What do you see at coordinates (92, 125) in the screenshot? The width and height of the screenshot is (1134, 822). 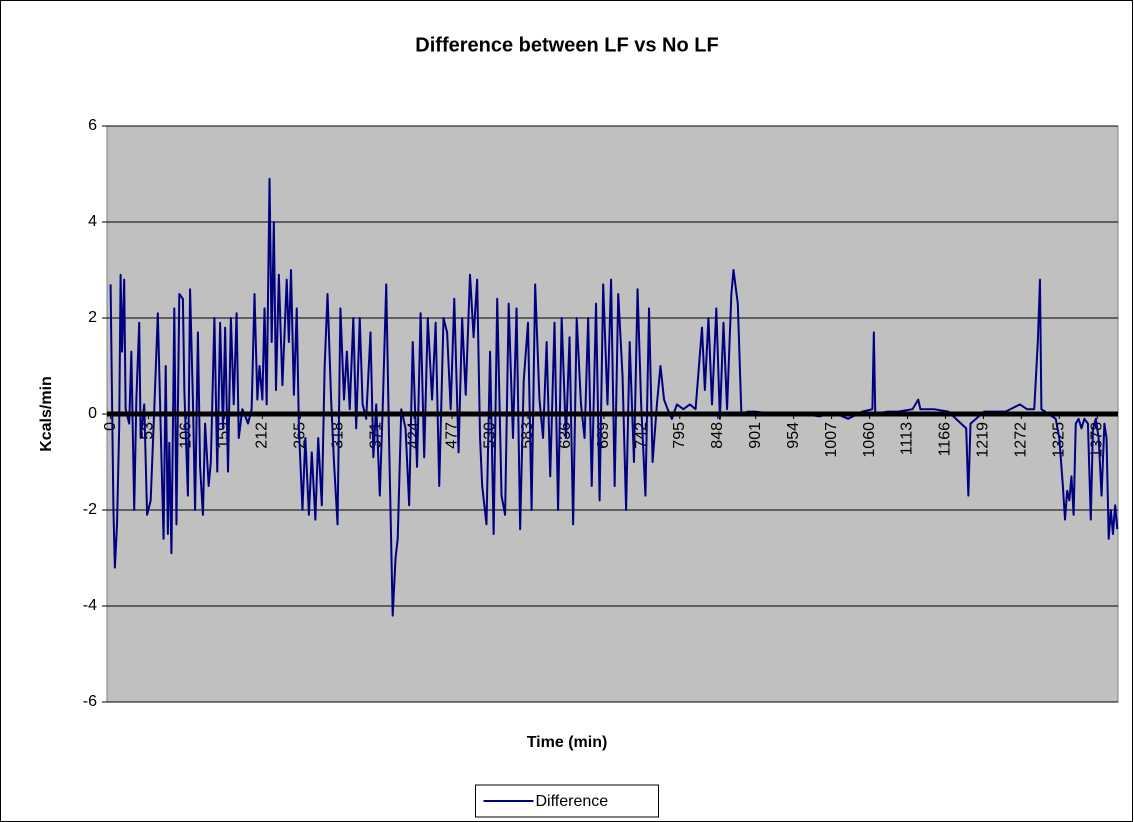 I see `y-tick-label: 6` at bounding box center [92, 125].